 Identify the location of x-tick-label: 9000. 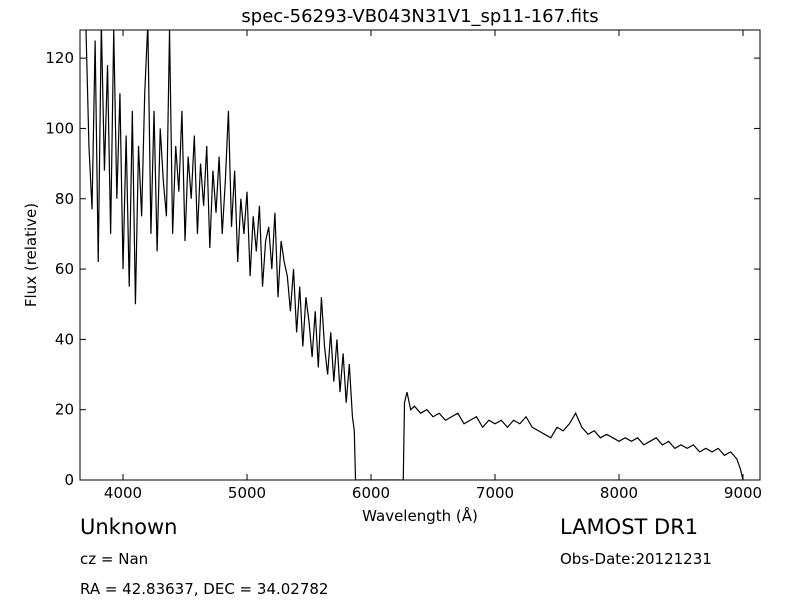
(743, 493).